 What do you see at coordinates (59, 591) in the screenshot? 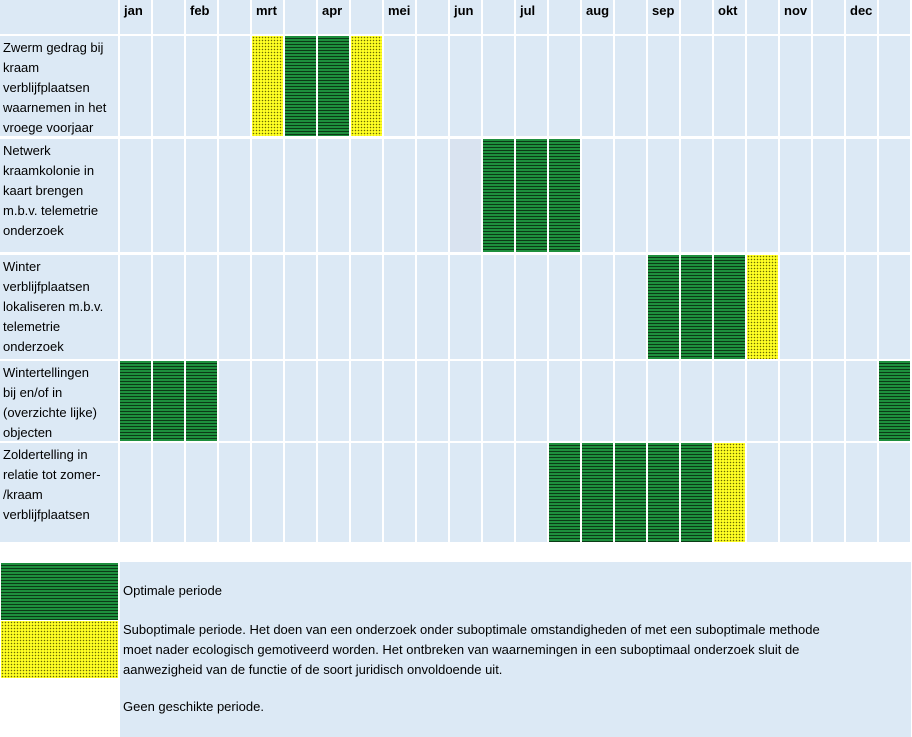
I see `legend-optimal-swatch` at bounding box center [59, 591].